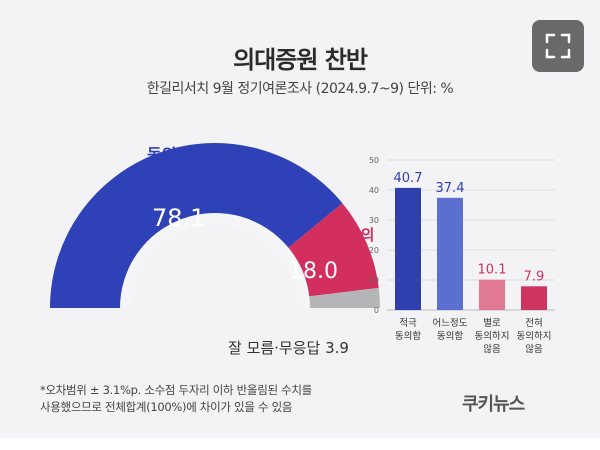 Image resolution: width=600 pixels, height=450 pixels. What do you see at coordinates (288, 348) in the screenshot?
I see `slice-label-unknown: 잘 모름·무응답 3.9` at bounding box center [288, 348].